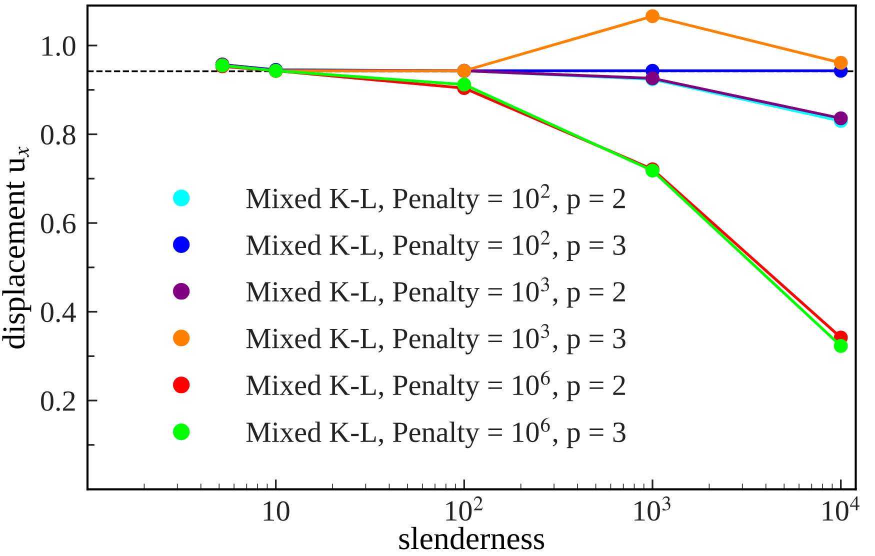 This screenshot has width=875, height=556. What do you see at coordinates (58, 312) in the screenshot?
I see `y-tick-label: 0.4` at bounding box center [58, 312].